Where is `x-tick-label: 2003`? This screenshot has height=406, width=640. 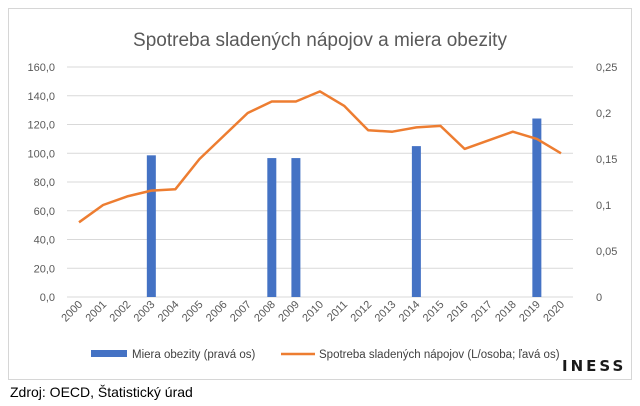
x-tick-label: 2003 is located at coordinates (145, 312).